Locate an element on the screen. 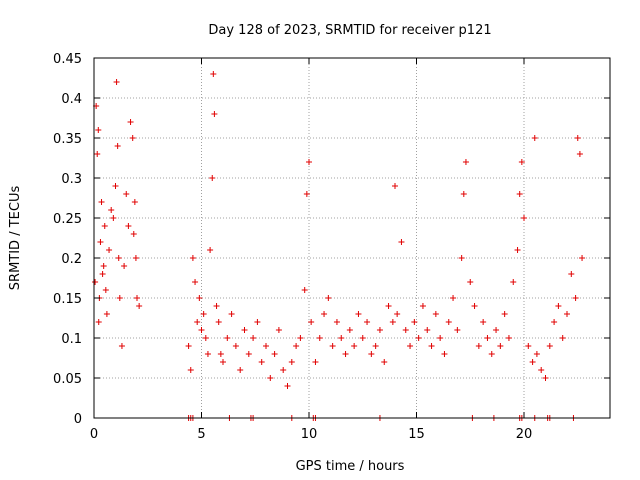  y-tick-label: 0.25 is located at coordinates (67, 219).